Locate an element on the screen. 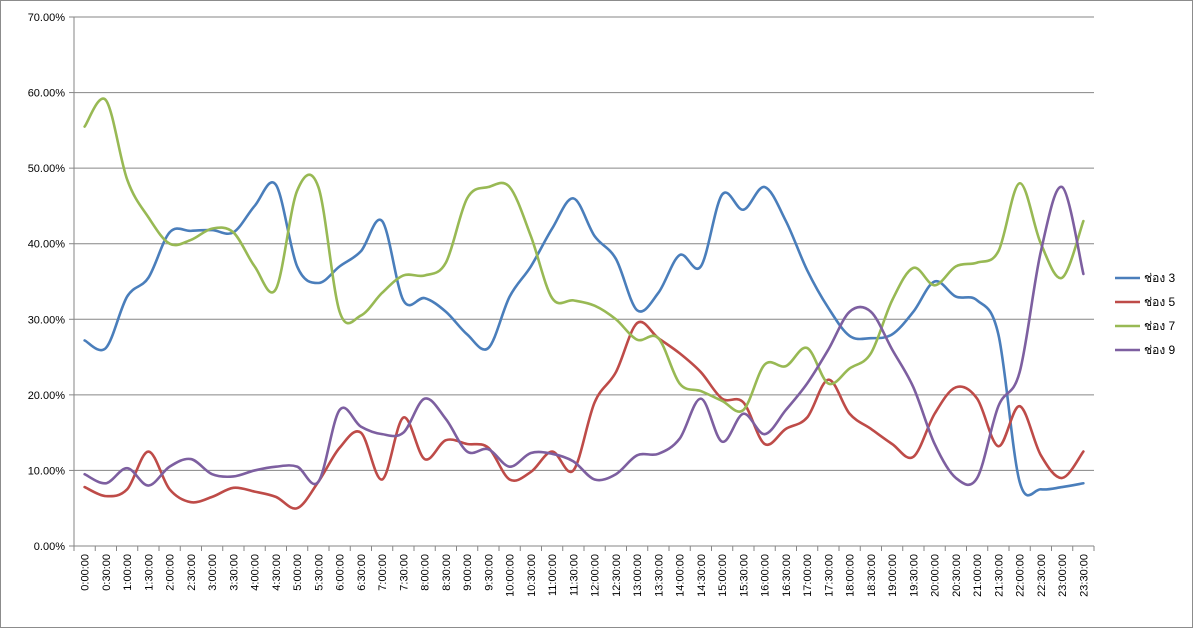  x-tick-label-9: 4:30:00 is located at coordinates (277, 572).